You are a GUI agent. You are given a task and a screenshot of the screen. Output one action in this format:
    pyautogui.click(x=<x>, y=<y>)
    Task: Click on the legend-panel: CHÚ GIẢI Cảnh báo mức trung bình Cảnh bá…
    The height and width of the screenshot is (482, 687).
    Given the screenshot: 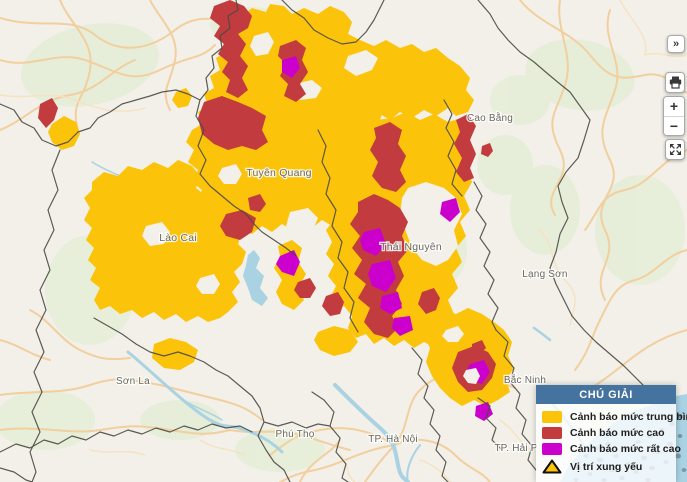 What is the action you would take?
    pyautogui.click(x=611, y=433)
    